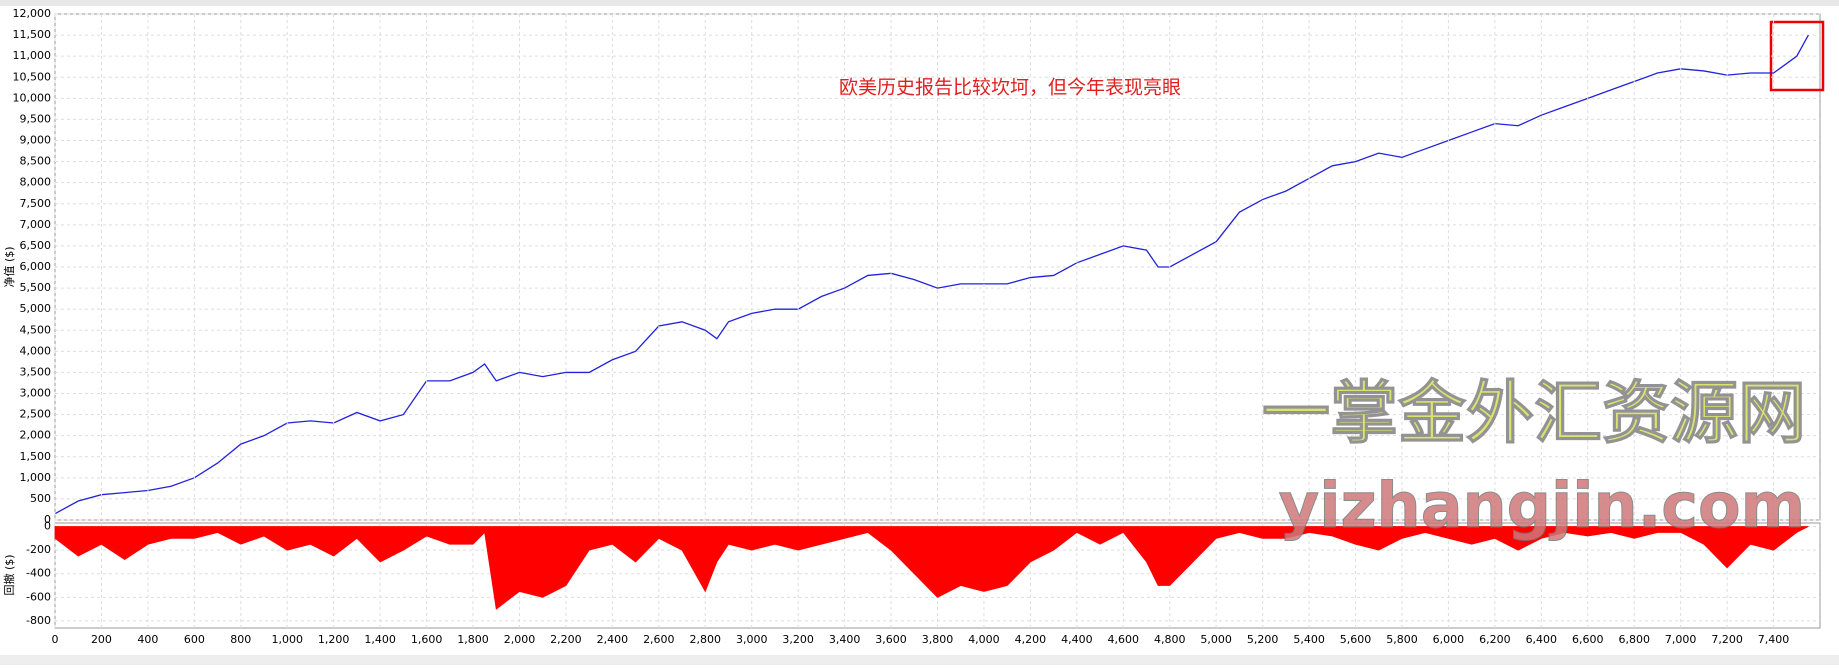  What do you see at coordinates (38, 573) in the screenshot?
I see `y-tick-label: -400` at bounding box center [38, 573].